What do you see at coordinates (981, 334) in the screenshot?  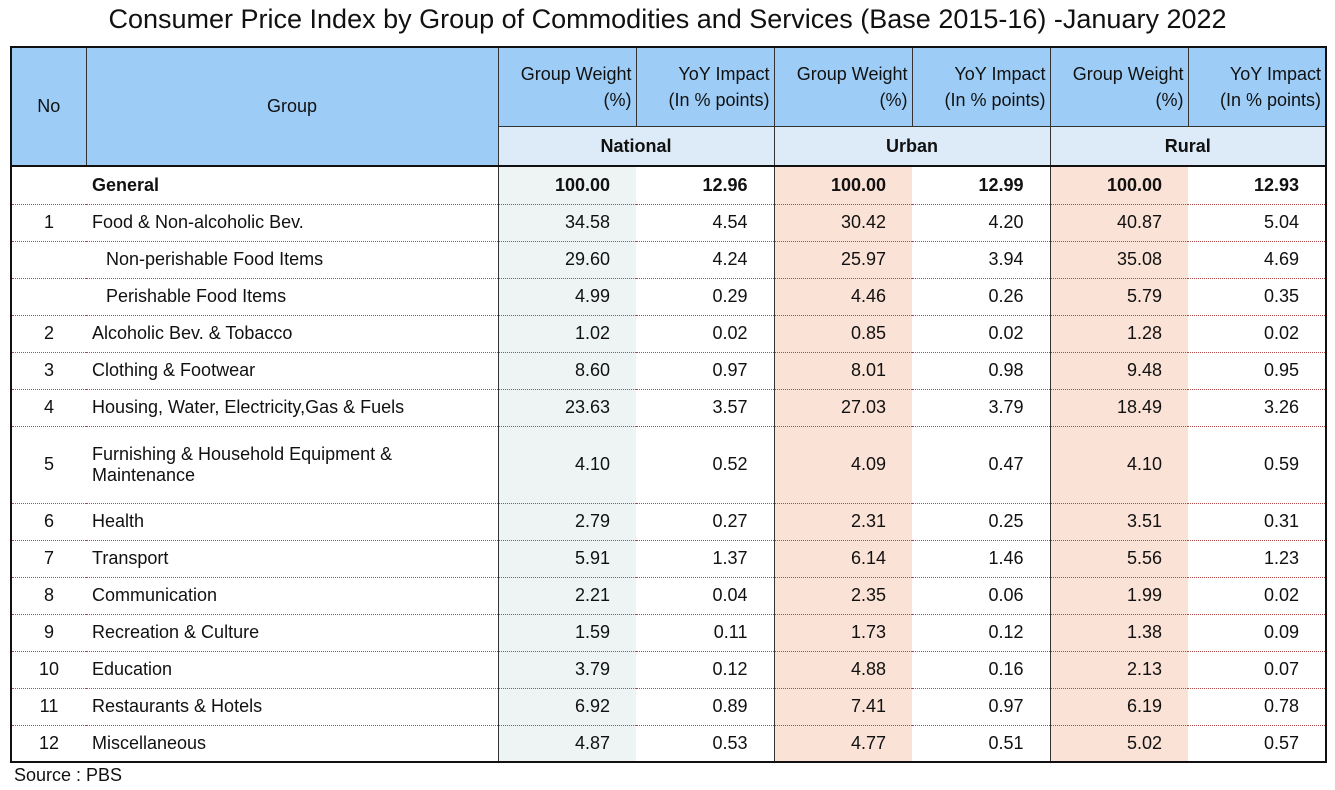 I see `urban-impact-cell: 0.02` at bounding box center [981, 334].